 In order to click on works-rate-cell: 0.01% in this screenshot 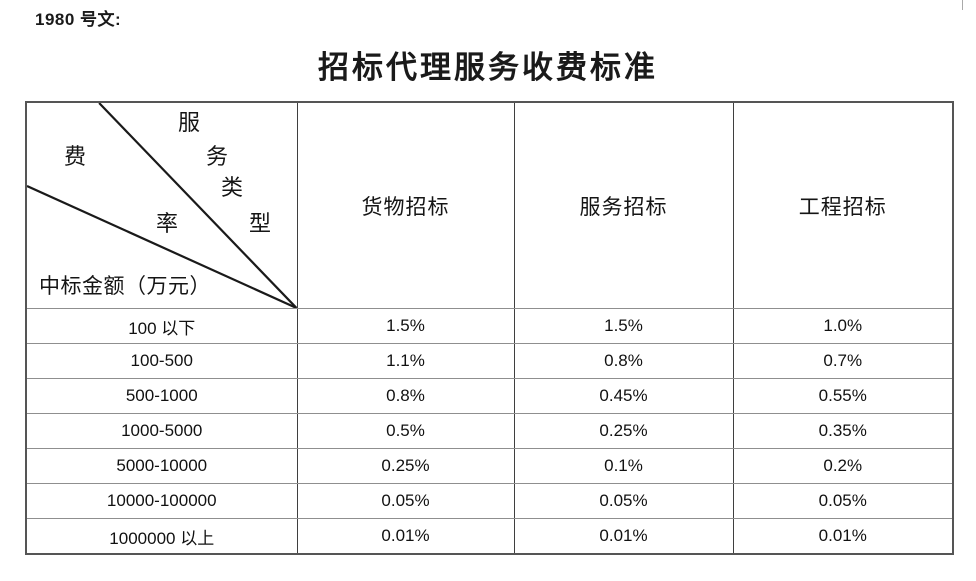, I will do `click(843, 536)`.